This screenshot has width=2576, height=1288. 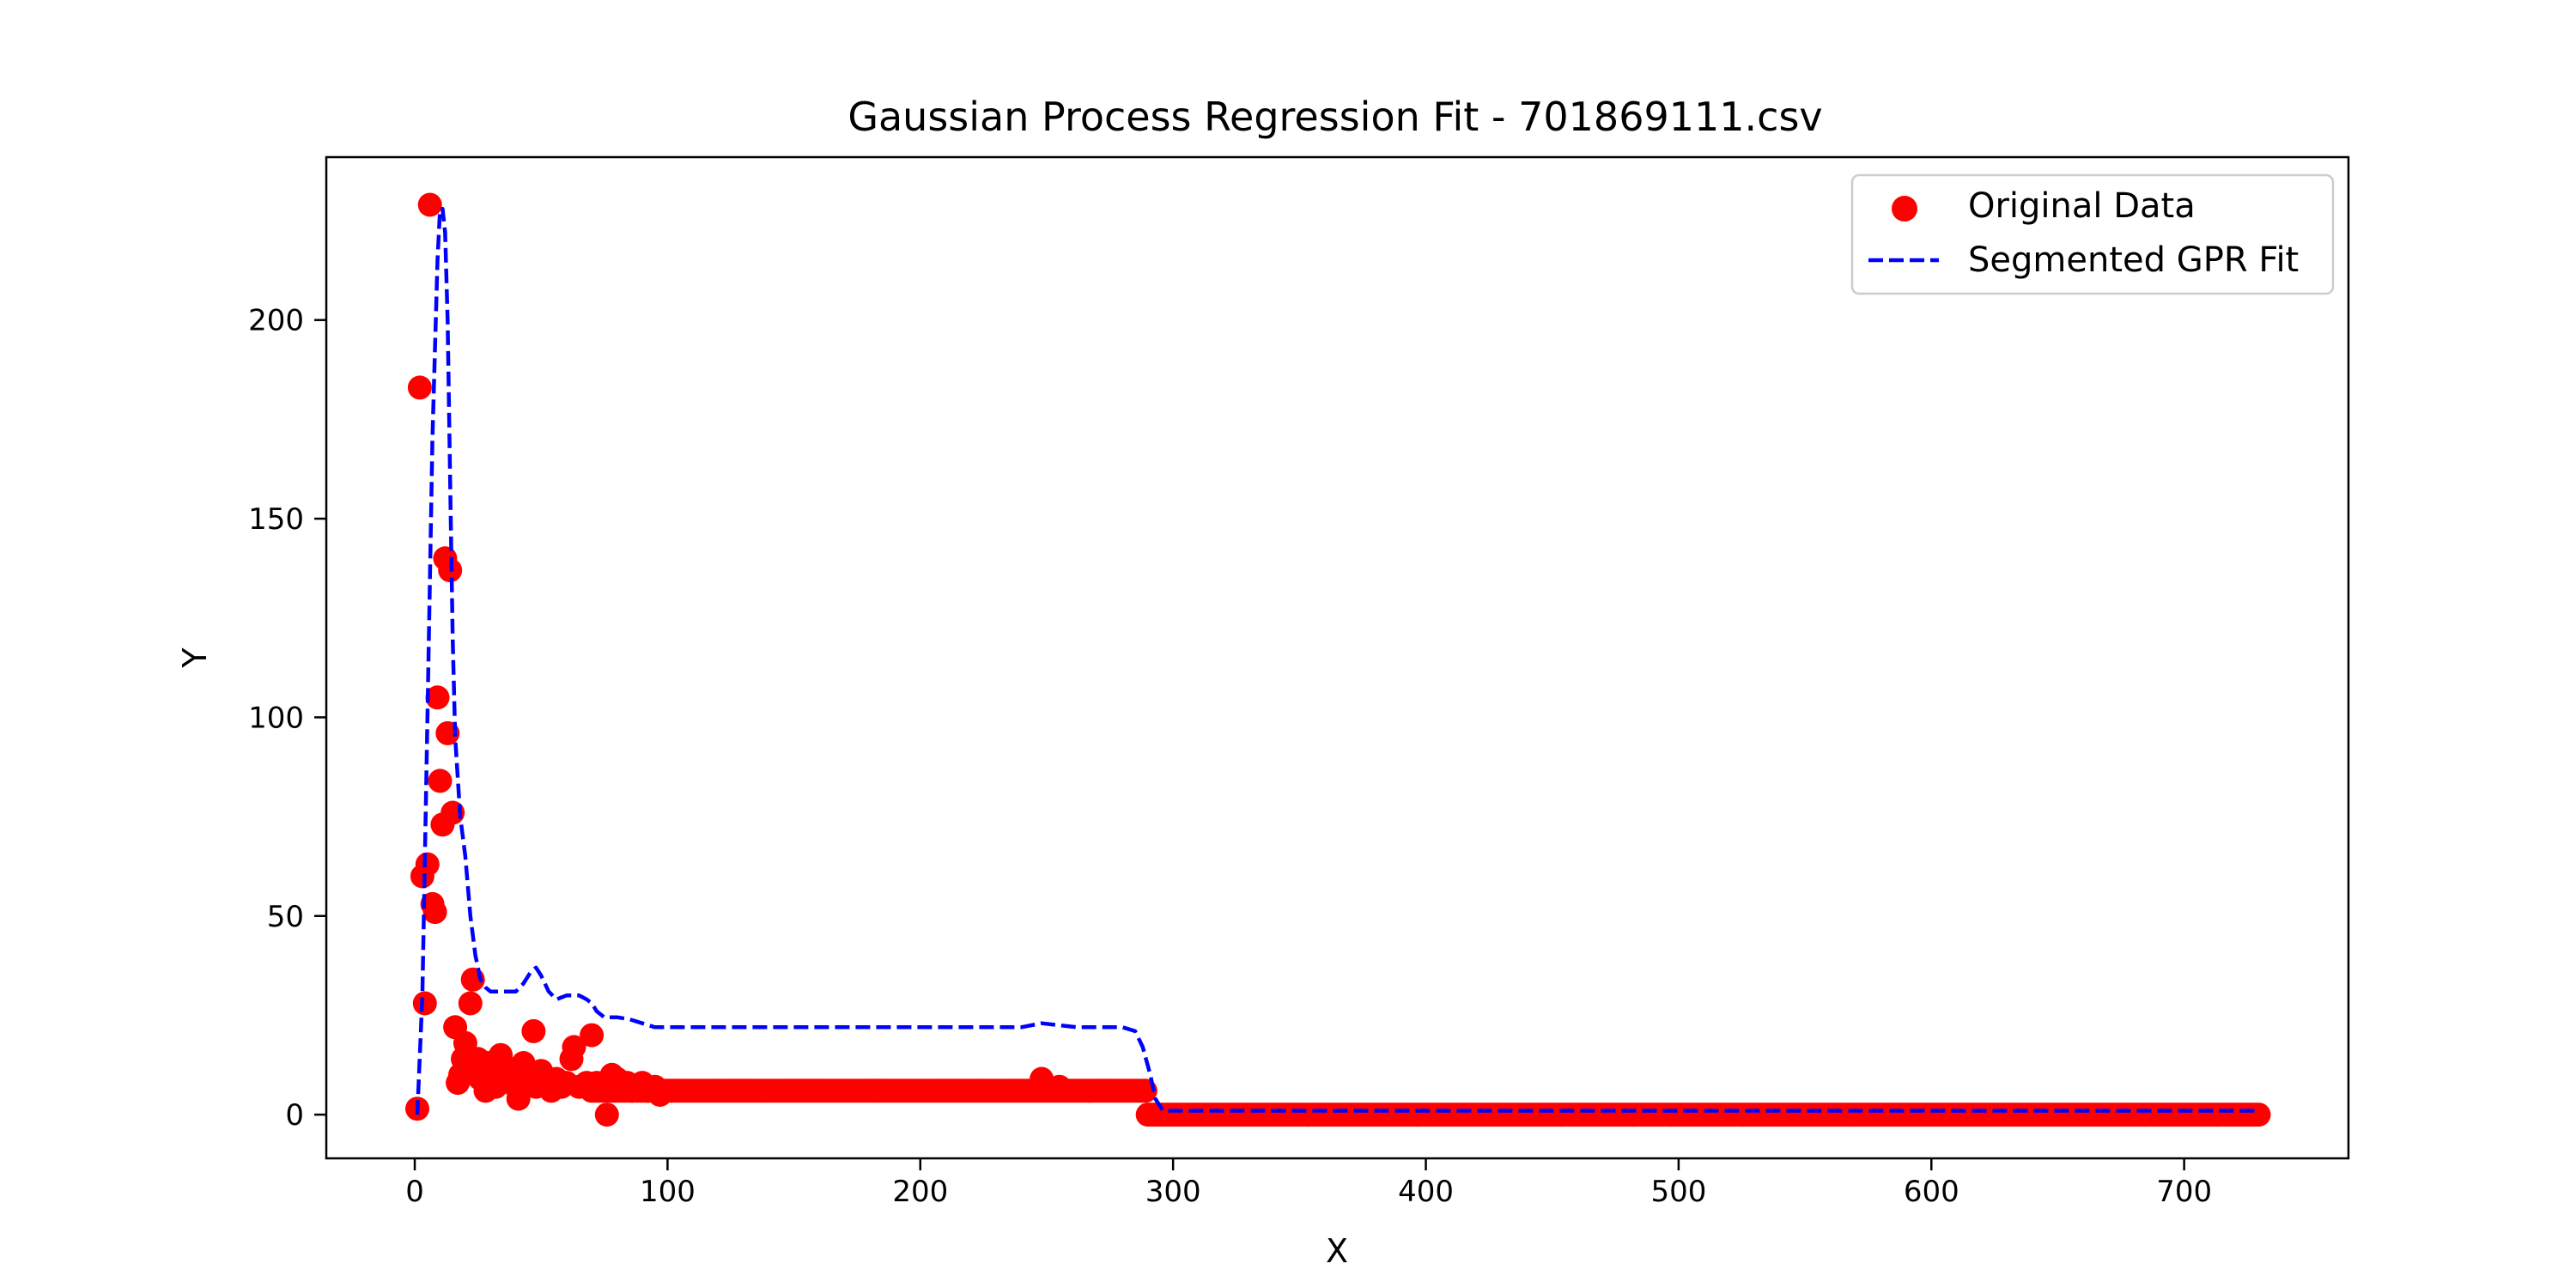 I want to click on x-tick-label: 400, so click(x=1426, y=1192).